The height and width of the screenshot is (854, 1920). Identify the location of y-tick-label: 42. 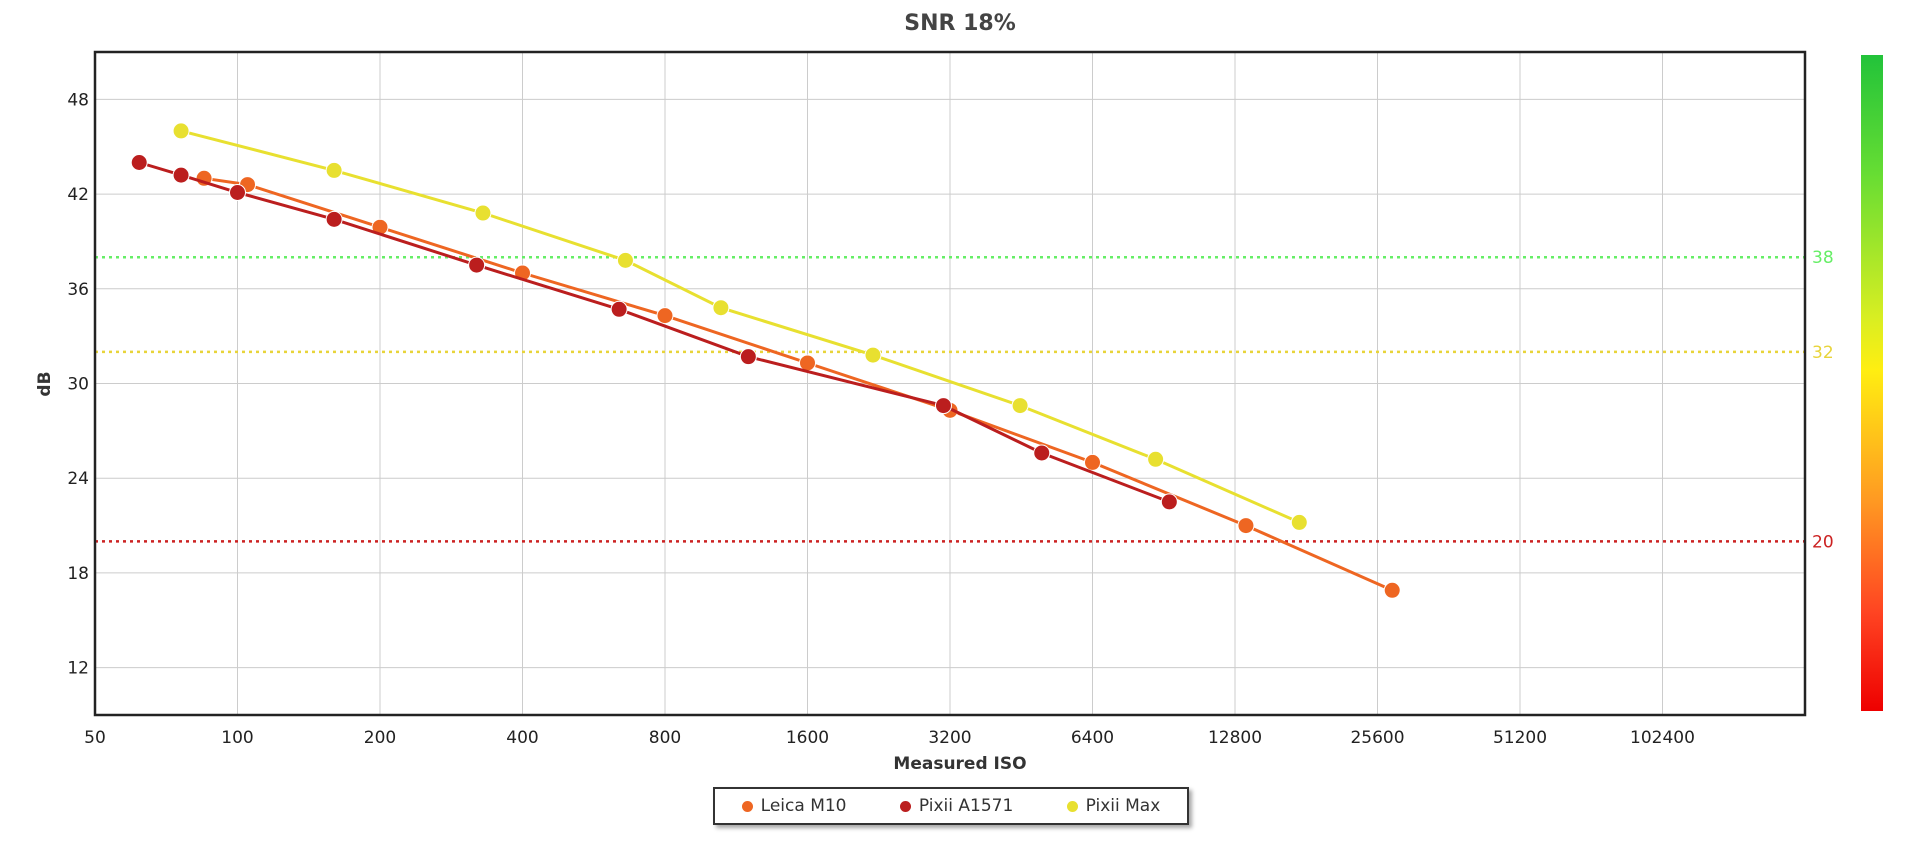
(78, 195).